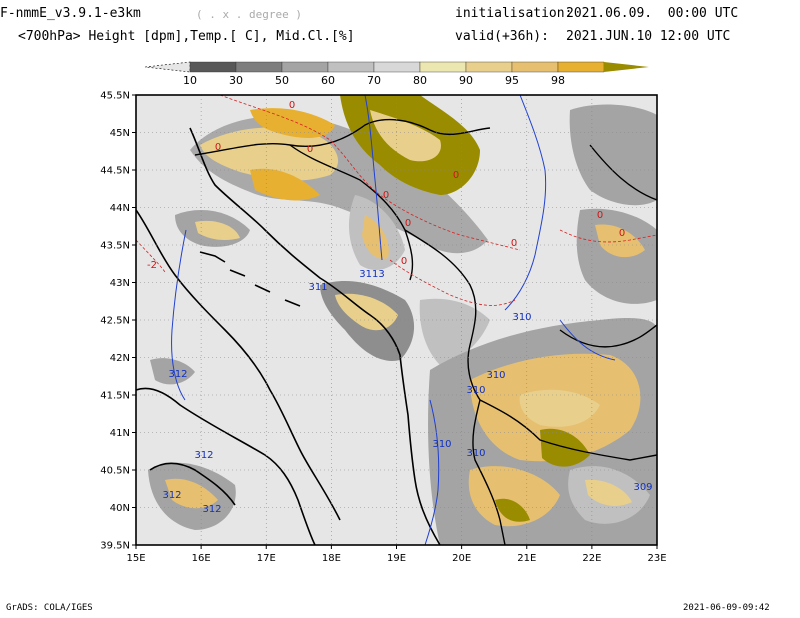 The width and height of the screenshot is (800, 618). I want to click on lat-tick-label: 45N, so click(120, 133).